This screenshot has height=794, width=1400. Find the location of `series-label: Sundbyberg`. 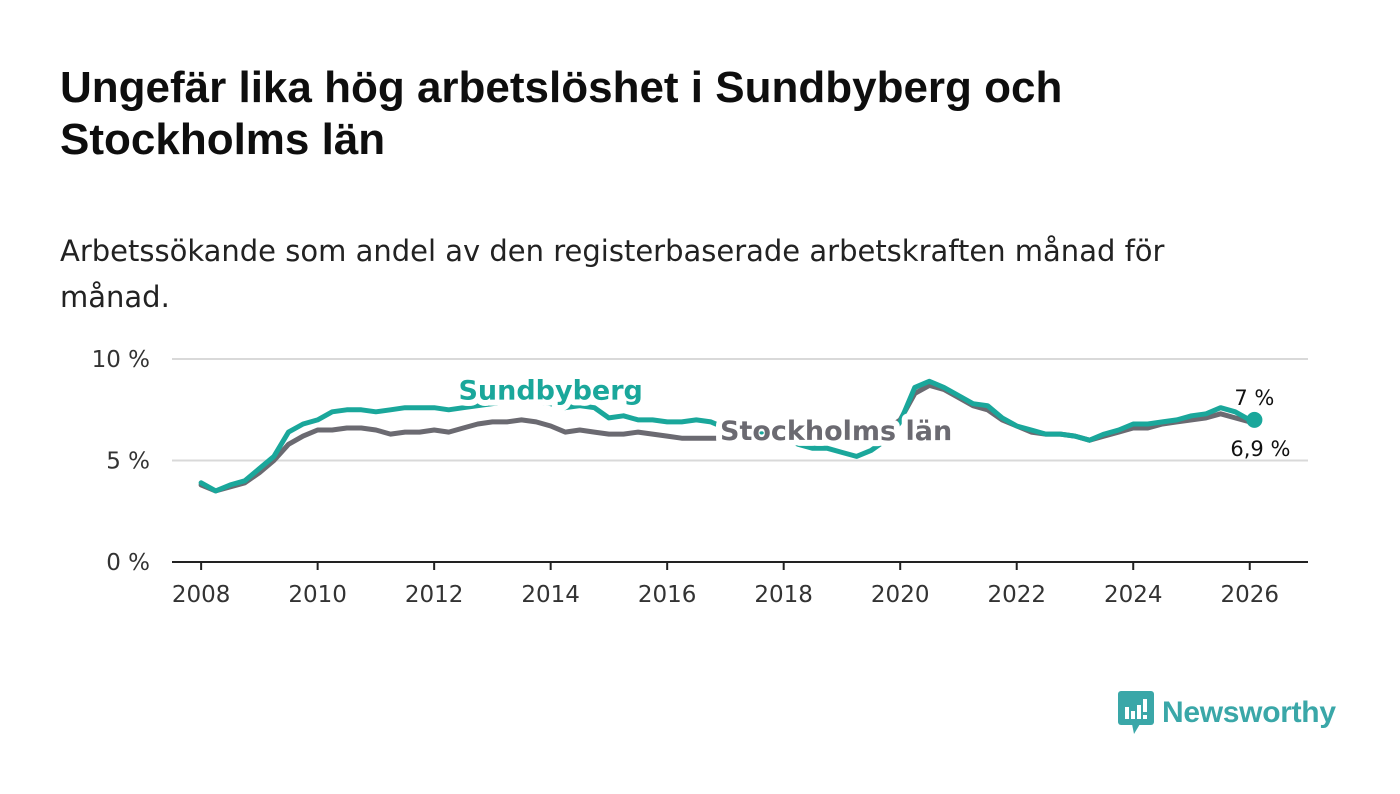

series-label: Sundbyberg is located at coordinates (550, 391).